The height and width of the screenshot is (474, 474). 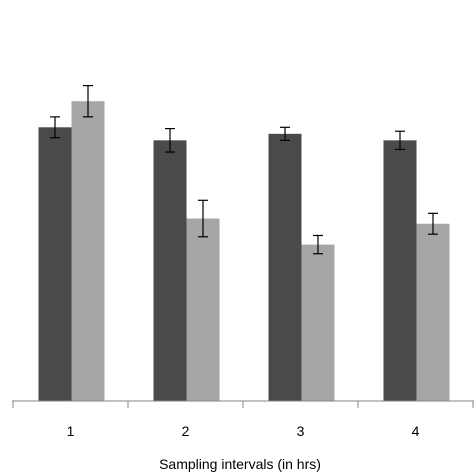 I want to click on x-tick-label: 3, so click(x=301, y=431).